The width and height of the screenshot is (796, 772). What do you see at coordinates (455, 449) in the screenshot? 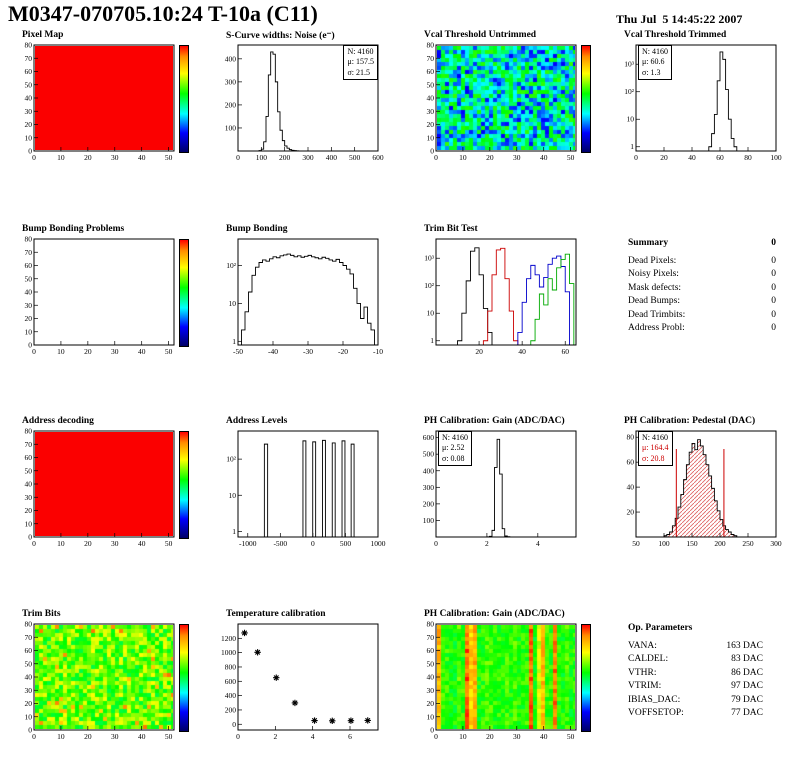
I see `stats-box: N: 4160 μ: 2.52 σ: 0.08` at bounding box center [455, 449].